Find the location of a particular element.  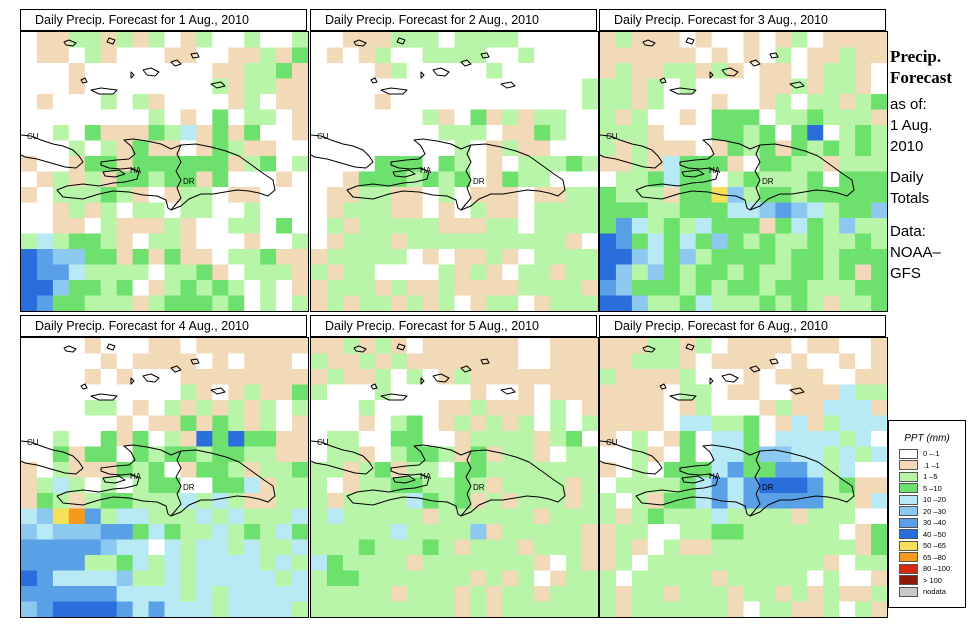

panel-title-text: Daily Precip. Forecast for 4 Aug., 2010 is located at coordinates (142, 326).